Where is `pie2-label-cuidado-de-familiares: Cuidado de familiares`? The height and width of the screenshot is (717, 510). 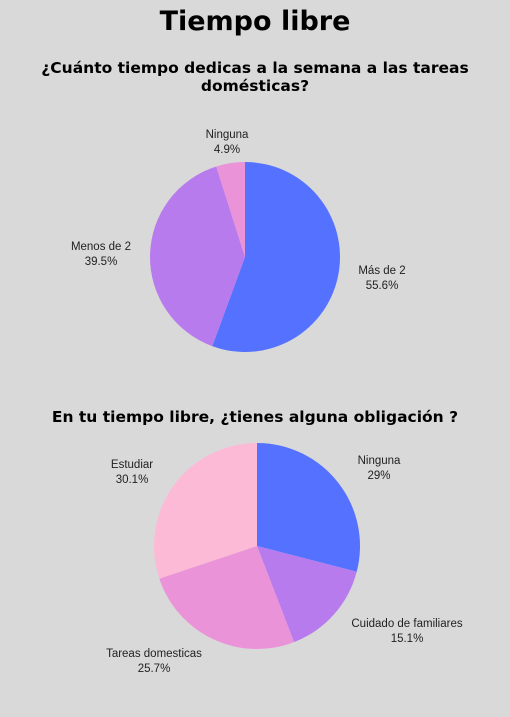 pie2-label-cuidado-de-familiares: Cuidado de familiares is located at coordinates (406, 624).